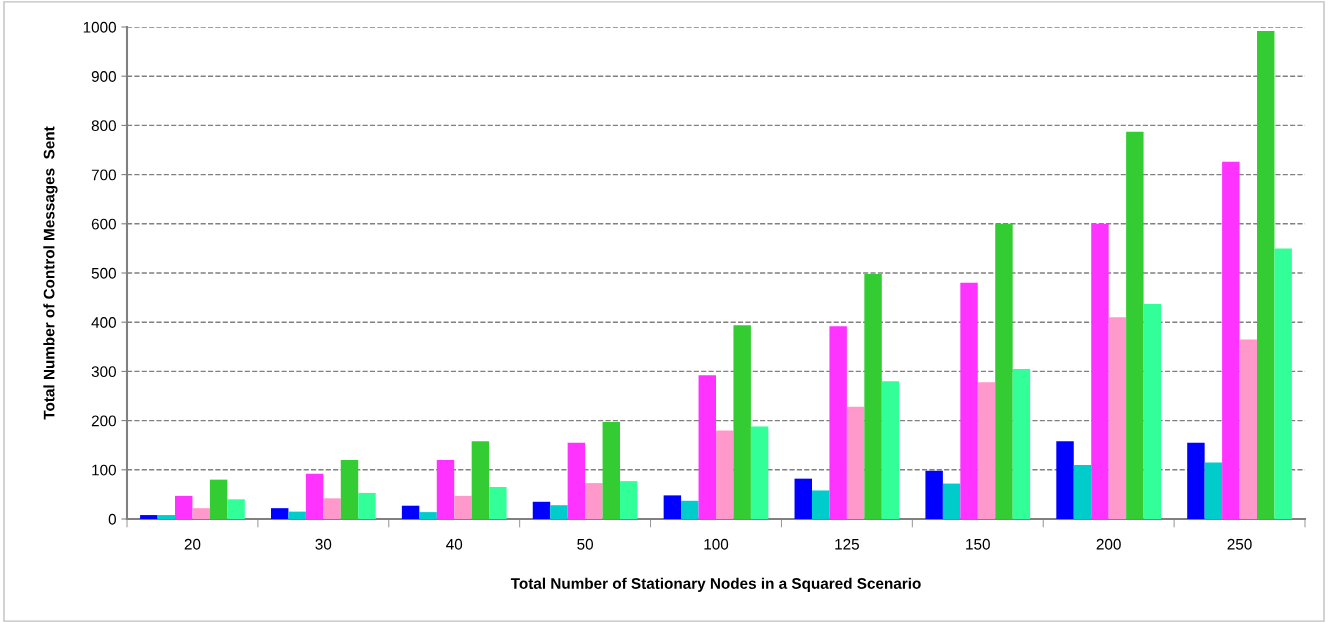 Image resolution: width=1328 pixels, height=623 pixels. What do you see at coordinates (112, 519) in the screenshot?
I see `y-tick-label: 0` at bounding box center [112, 519].